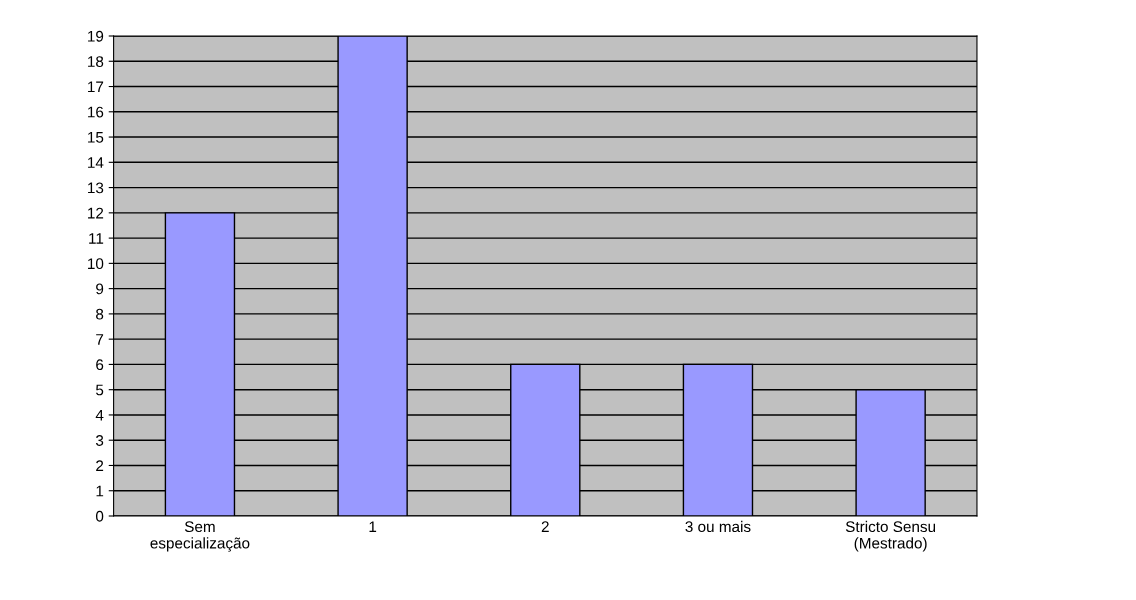 This screenshot has height=600, width=1136. I want to click on y-tick-label: 6, so click(100, 365).